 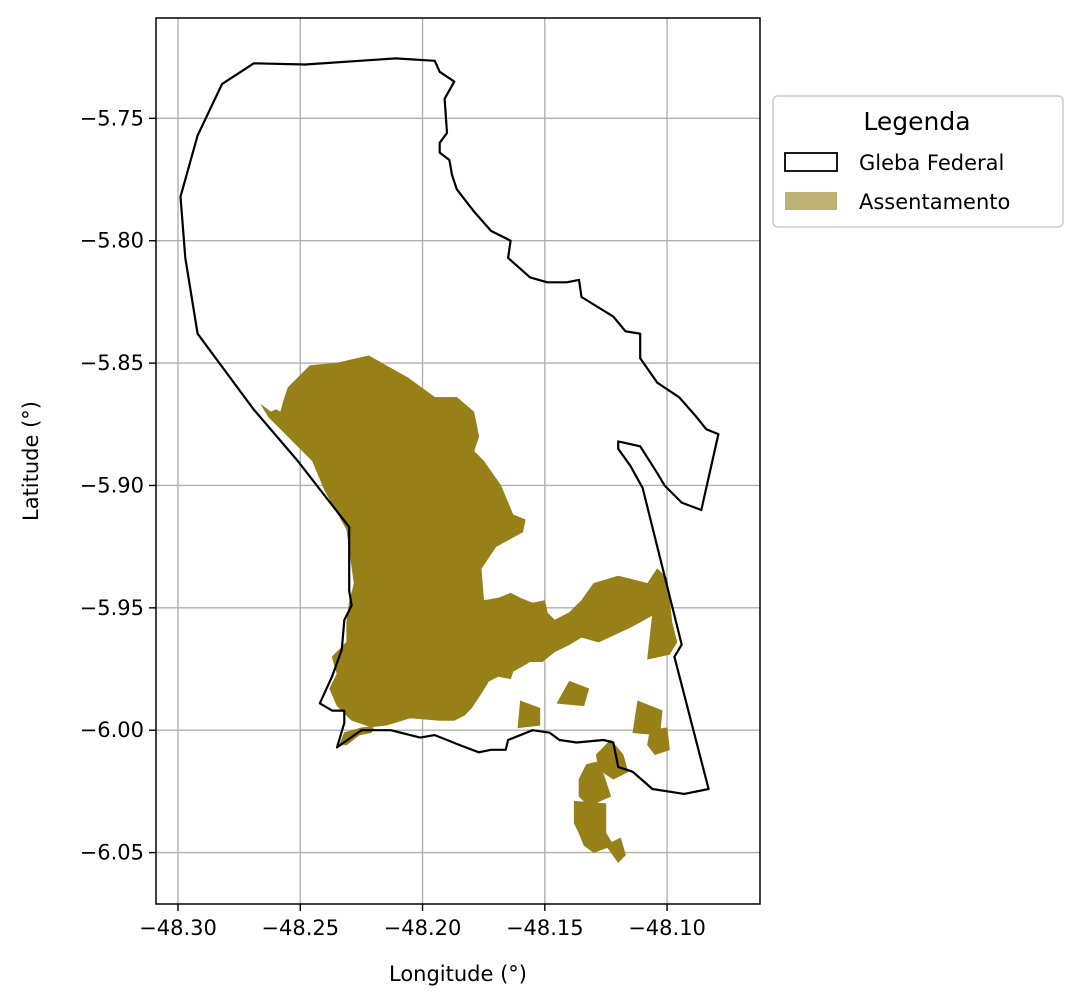 What do you see at coordinates (112, 730) in the screenshot?
I see `y-tick-label: −6.00` at bounding box center [112, 730].